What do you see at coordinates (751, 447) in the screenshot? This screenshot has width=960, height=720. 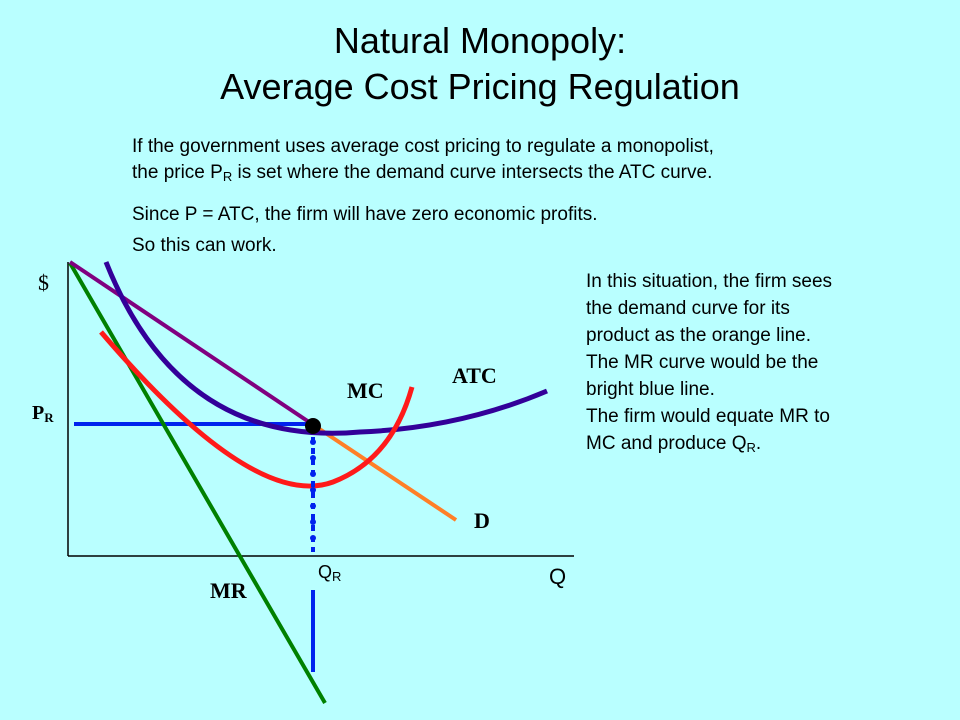 I see `side-note-line-7-sub: R` at bounding box center [751, 447].